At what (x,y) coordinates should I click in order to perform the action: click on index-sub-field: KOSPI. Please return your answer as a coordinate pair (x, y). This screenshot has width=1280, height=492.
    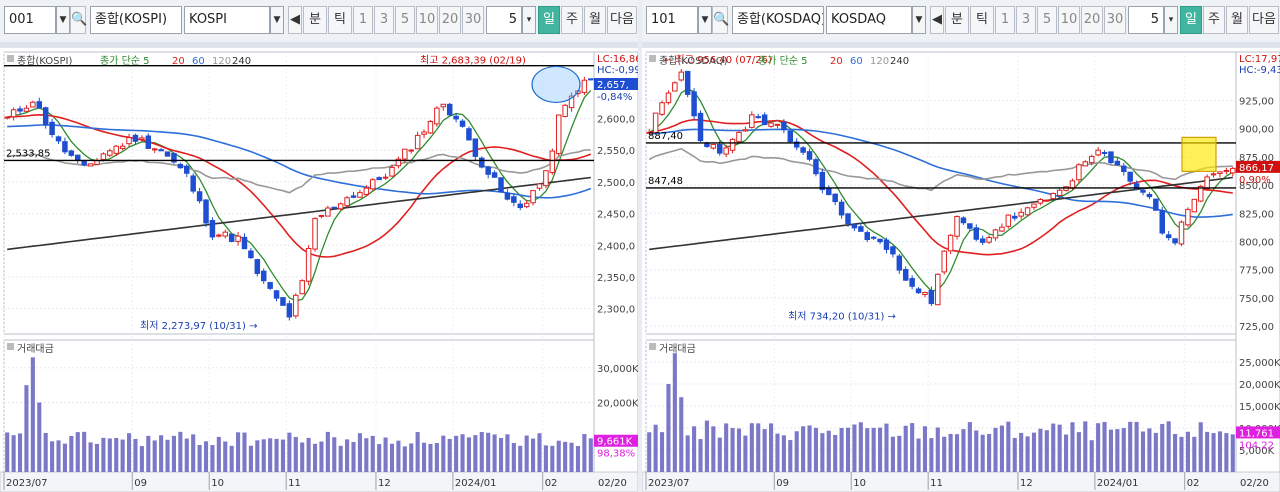
    Looking at the image, I should click on (227, 20).